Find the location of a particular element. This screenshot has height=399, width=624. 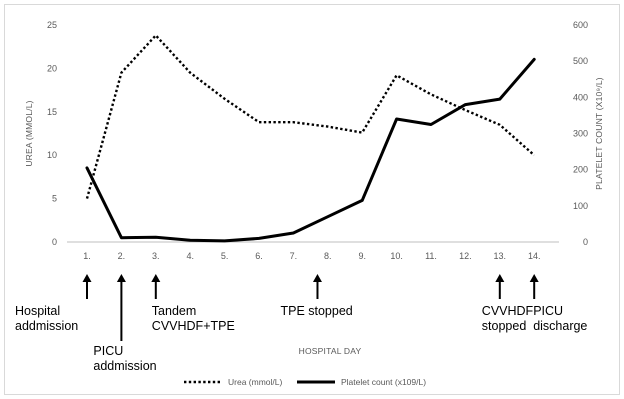

x-tick-label: 5. is located at coordinates (225, 256).